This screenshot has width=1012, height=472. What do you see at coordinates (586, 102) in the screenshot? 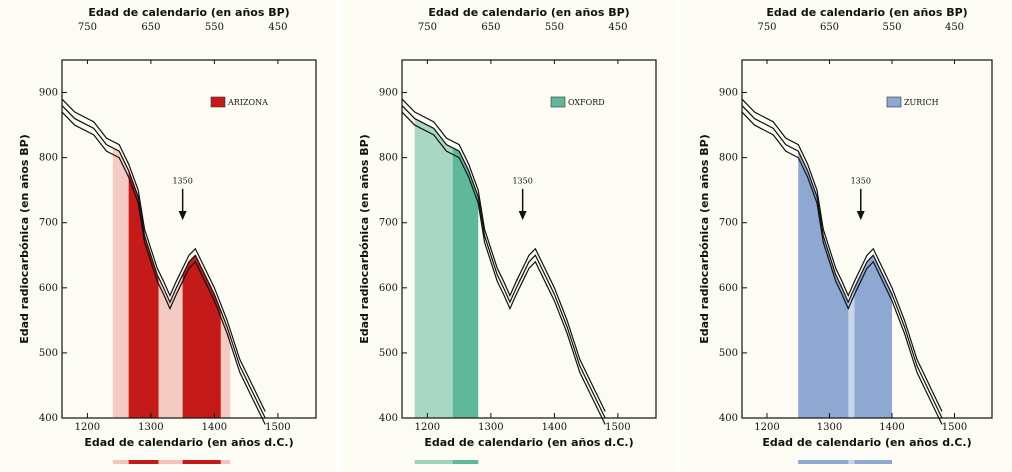
I see `legend-label: OXFORD` at bounding box center [586, 102].